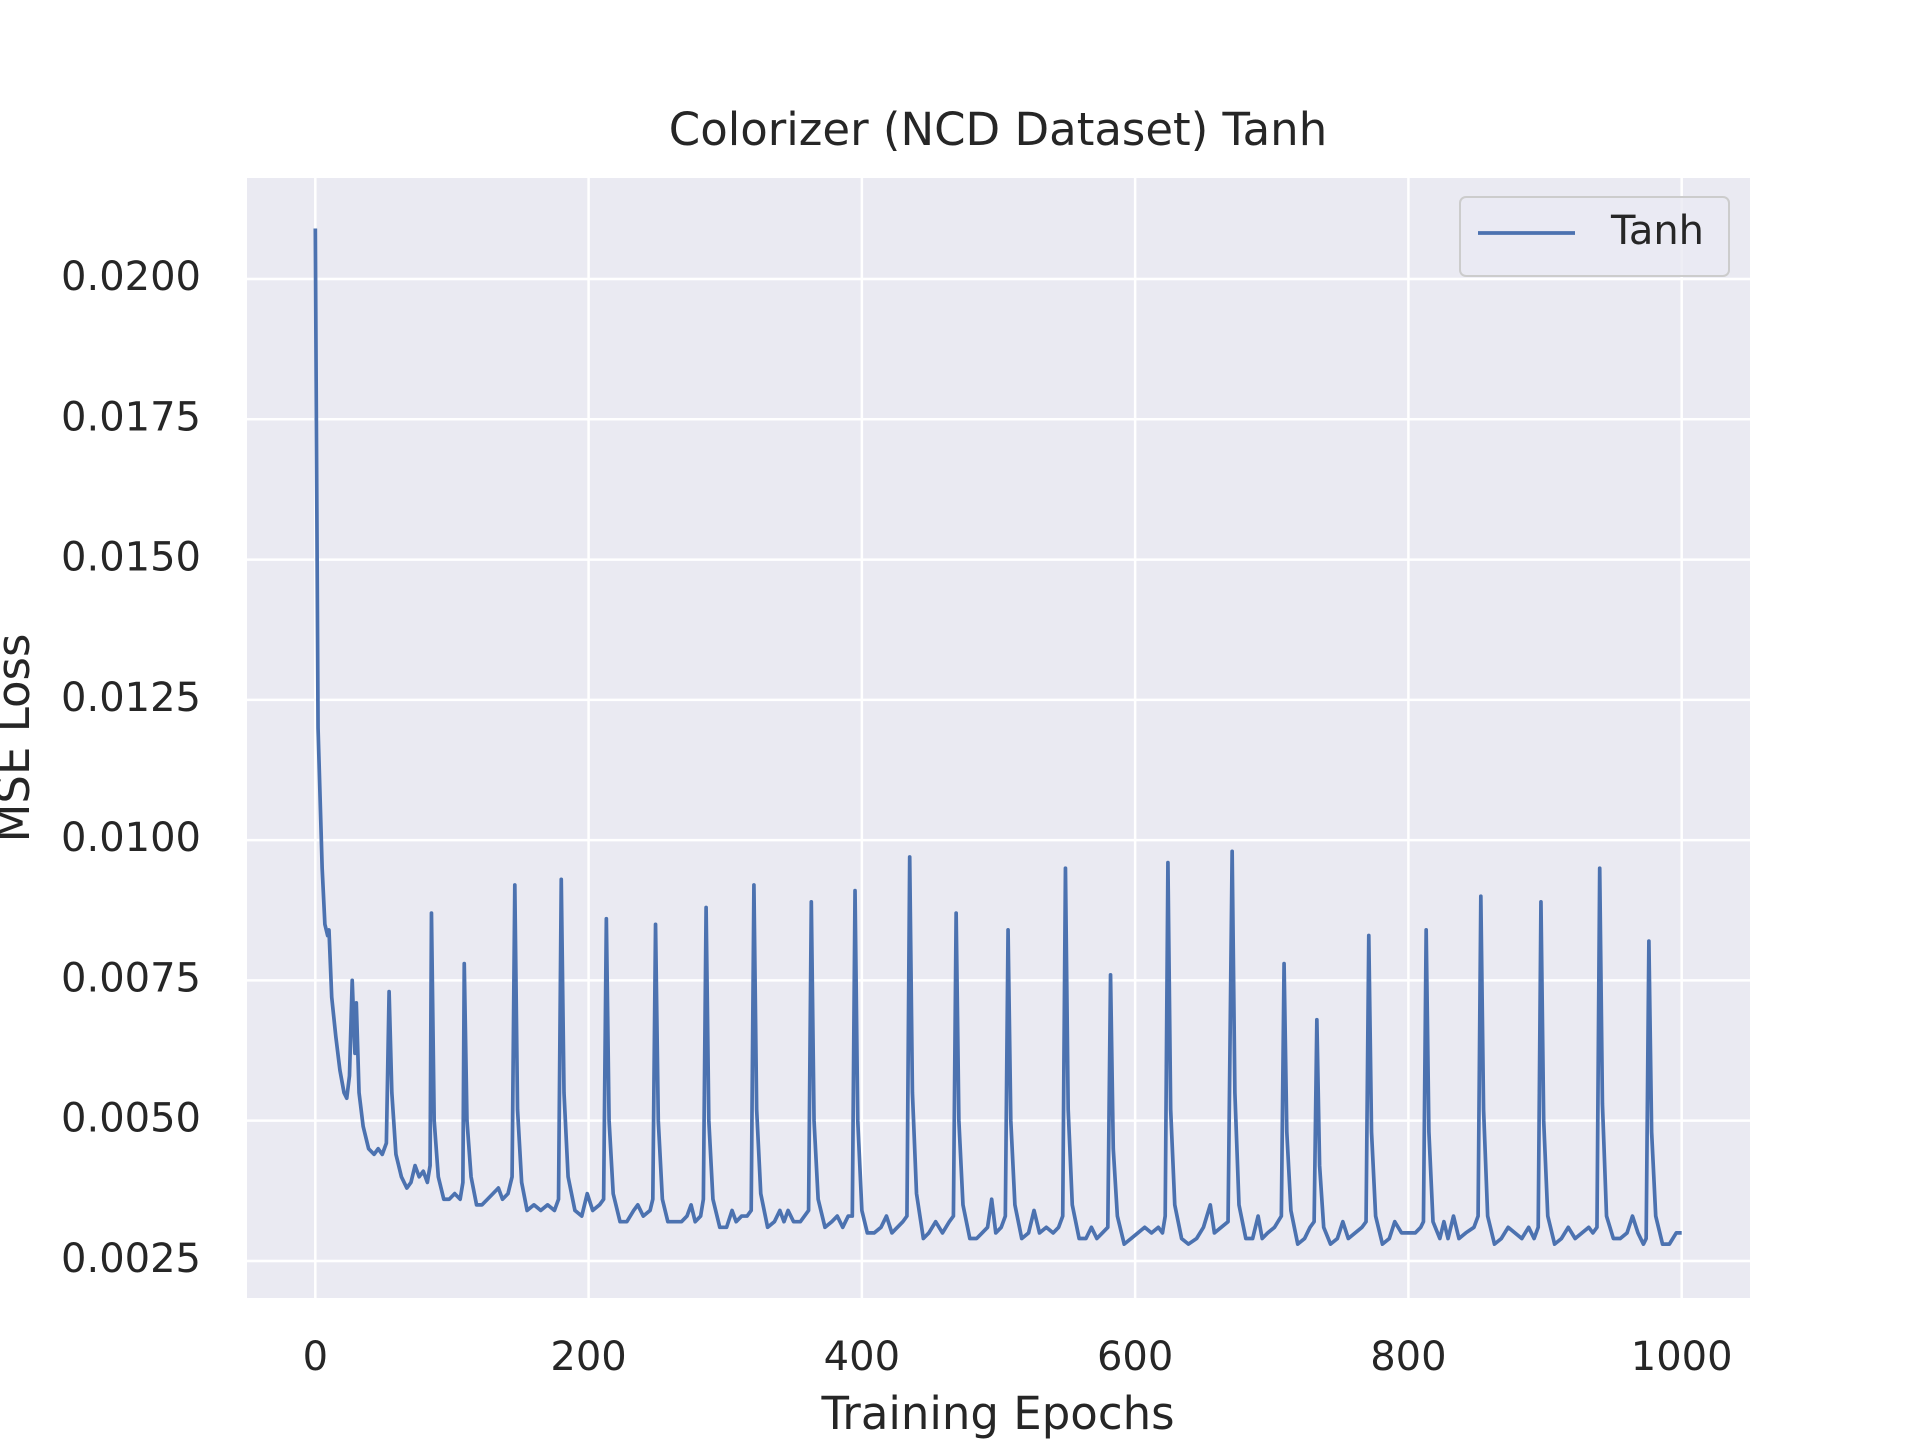  What do you see at coordinates (1594, 236) in the screenshot?
I see `legend-box` at bounding box center [1594, 236].